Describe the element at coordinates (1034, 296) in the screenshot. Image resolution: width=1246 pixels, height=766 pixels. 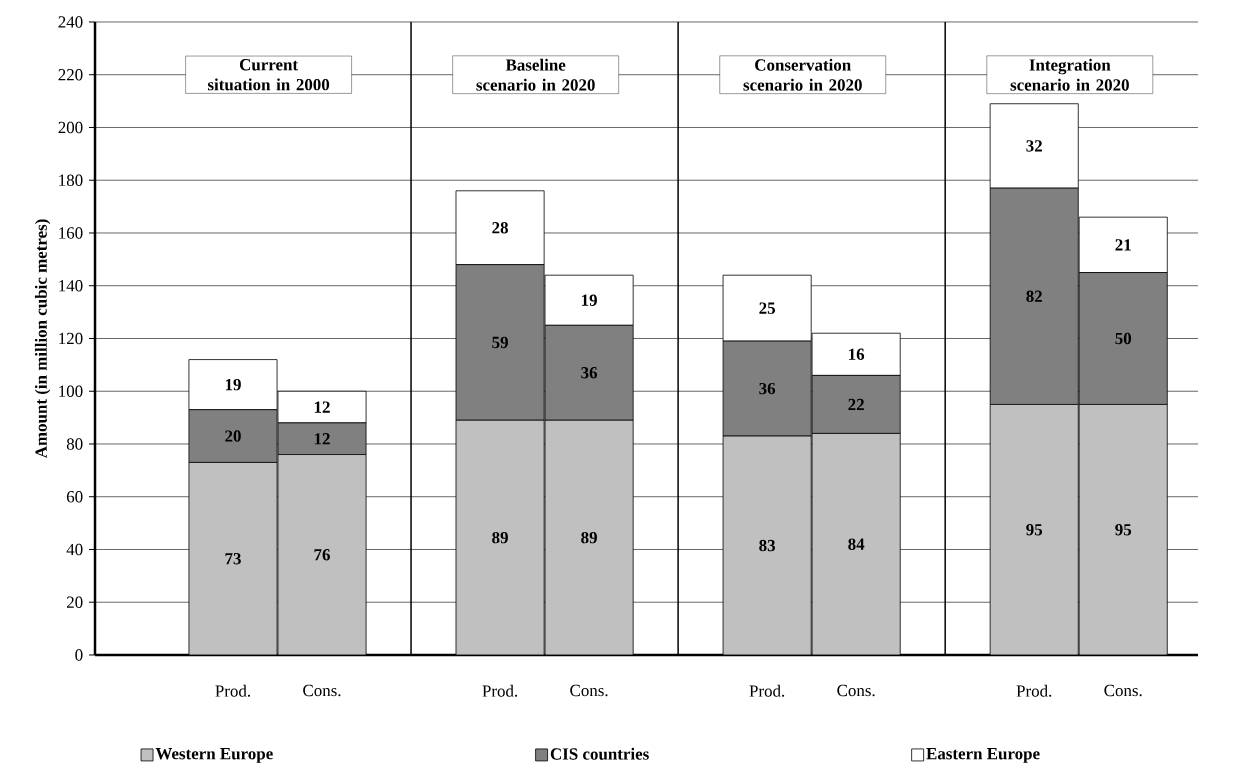
I see `data-label: 82` at that location.